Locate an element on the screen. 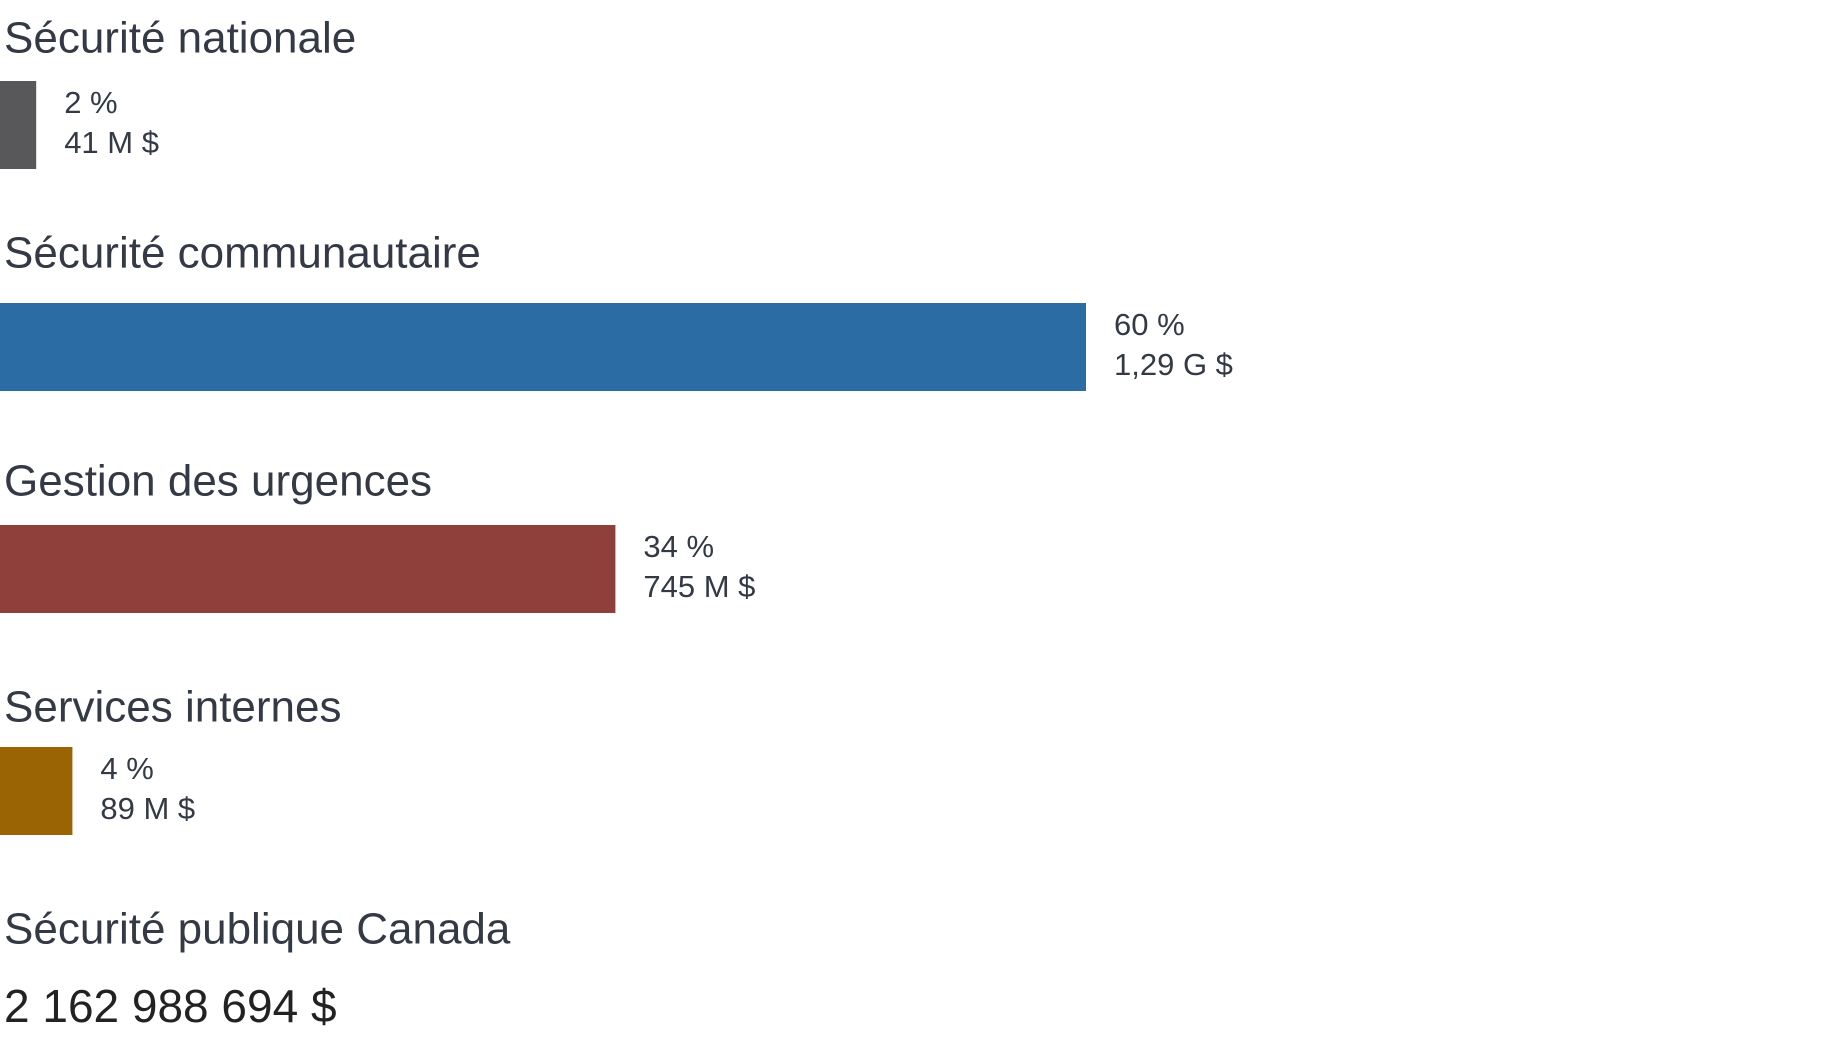 The image size is (1822, 1037). amount-label: 1,29 G $ is located at coordinates (1173, 364).